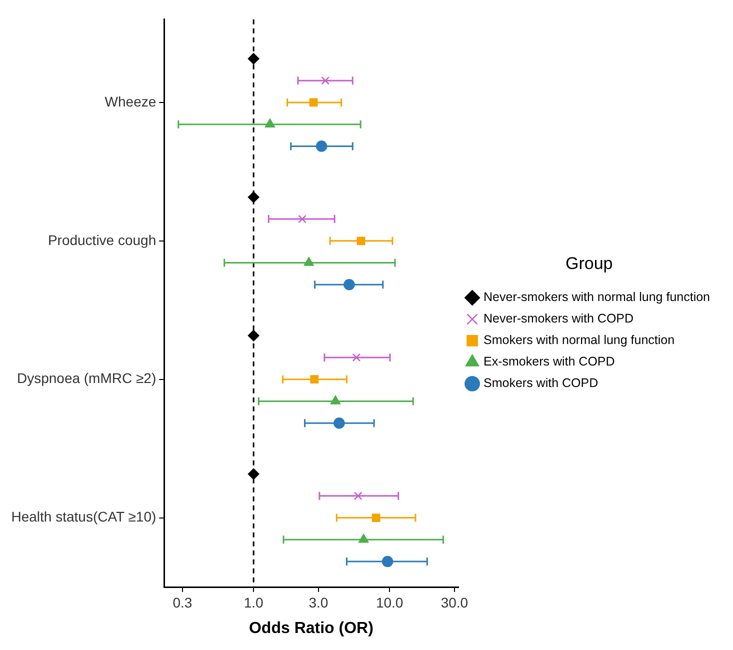 Image resolution: width=733 pixels, height=650 pixels. Describe the element at coordinates (390, 602) in the screenshot. I see `x-tick-label: 10.0` at that location.